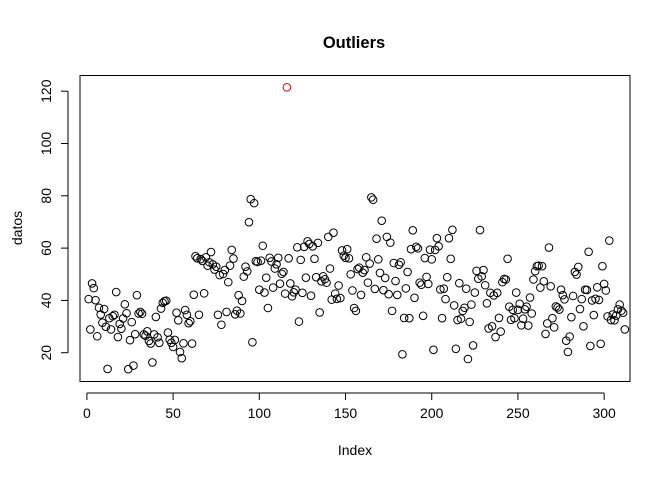 This screenshot has height=480, width=672. Describe the element at coordinates (604, 413) in the screenshot. I see `x-tick-label: 300` at that location.